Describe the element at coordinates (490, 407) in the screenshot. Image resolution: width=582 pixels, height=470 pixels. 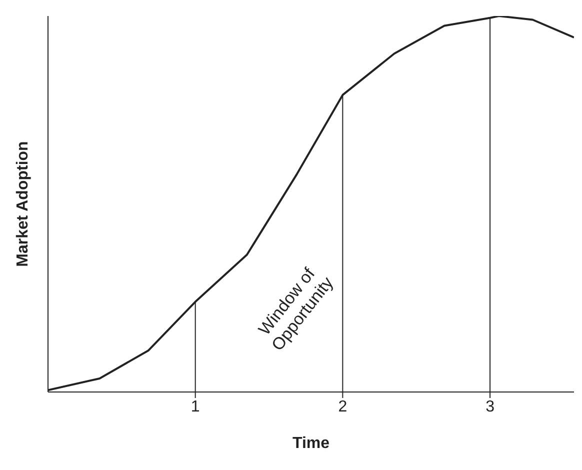
I see `x-tick-label: 3` at that location.